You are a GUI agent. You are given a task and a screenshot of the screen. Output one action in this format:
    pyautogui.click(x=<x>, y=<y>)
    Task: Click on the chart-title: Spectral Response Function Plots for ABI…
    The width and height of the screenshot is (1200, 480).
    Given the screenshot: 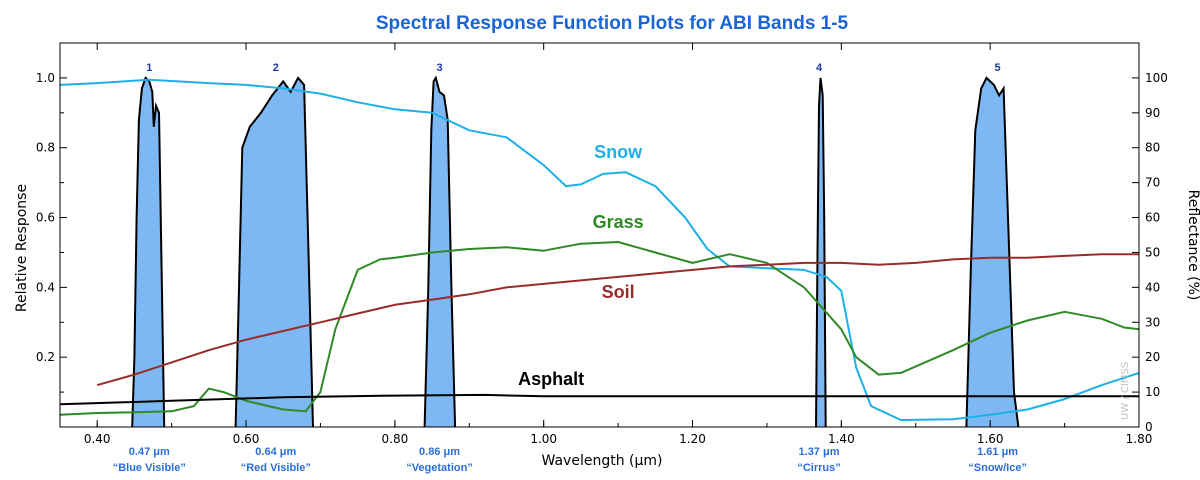 What is the action you would take?
    pyautogui.click(x=612, y=23)
    